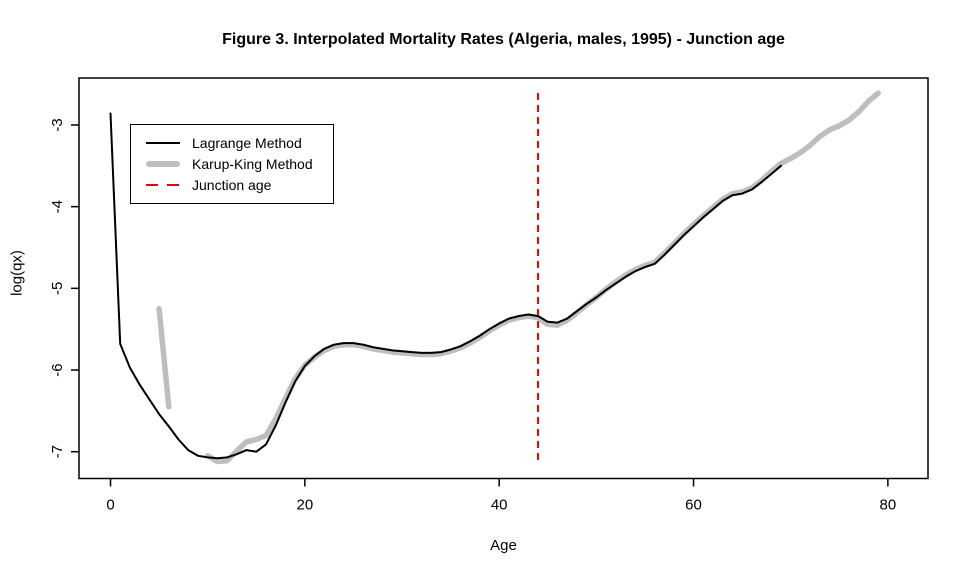  Describe the element at coordinates (110, 505) in the screenshot. I see `x-tick-label: 0` at that location.